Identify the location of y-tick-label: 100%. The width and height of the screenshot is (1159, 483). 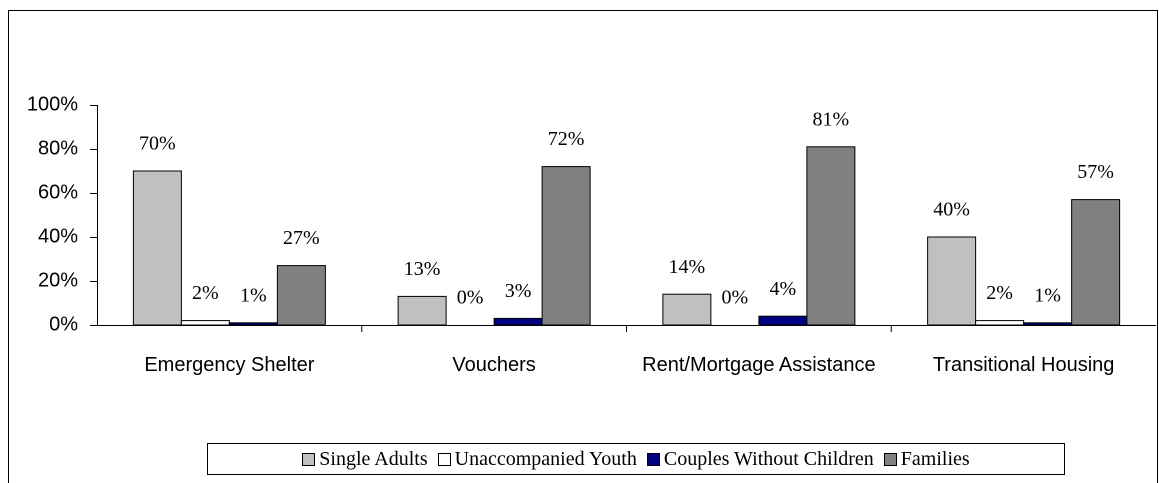
(52, 104).